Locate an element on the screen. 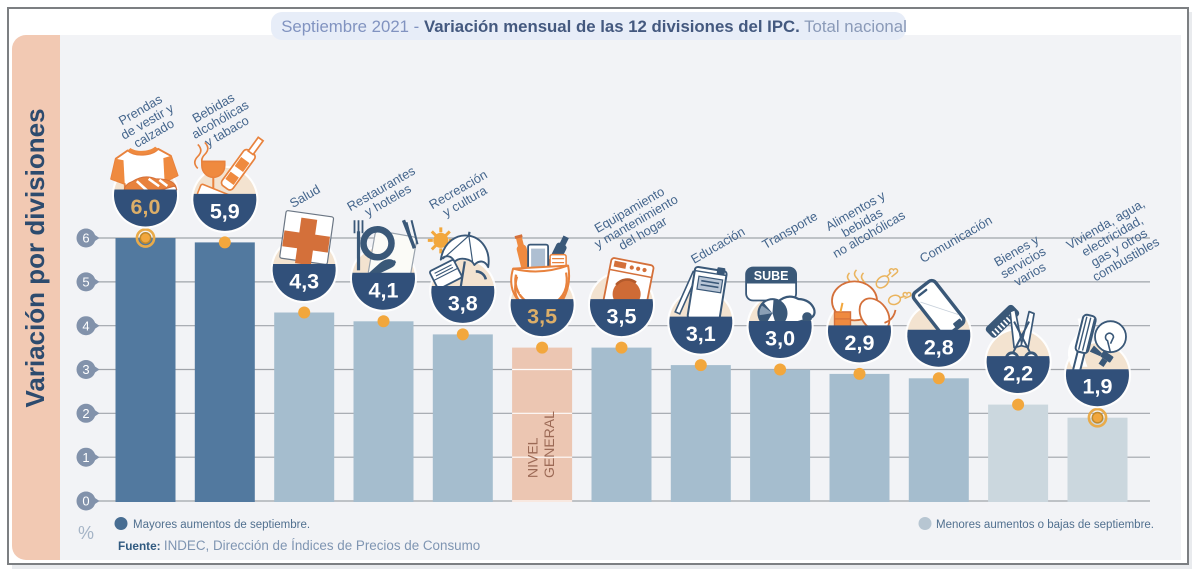 The width and height of the screenshot is (1200, 578). svg-text: 5,9 is located at coordinates (225, 211).